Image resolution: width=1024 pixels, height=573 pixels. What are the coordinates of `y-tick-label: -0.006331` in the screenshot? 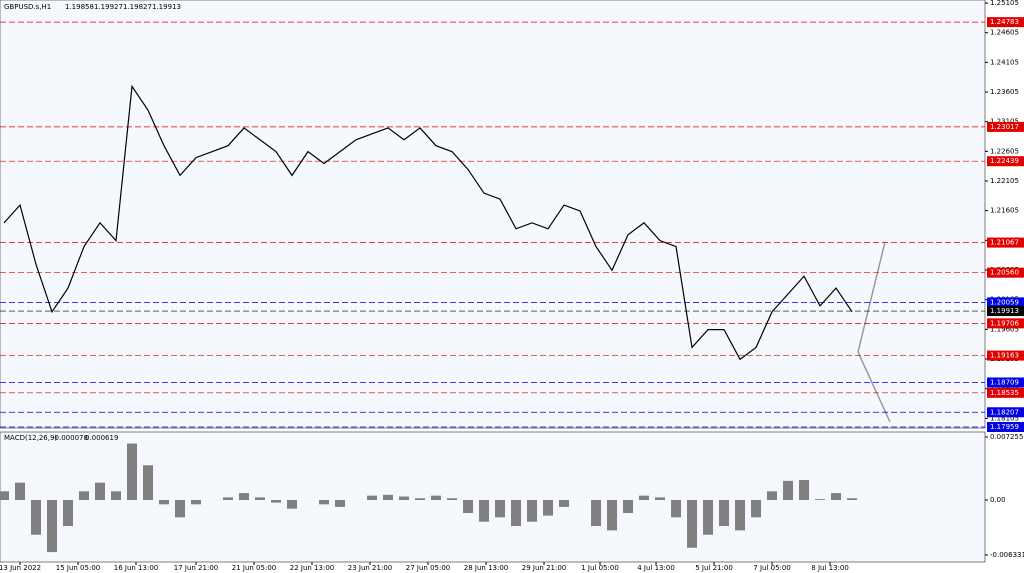 It's located at (1007, 555).